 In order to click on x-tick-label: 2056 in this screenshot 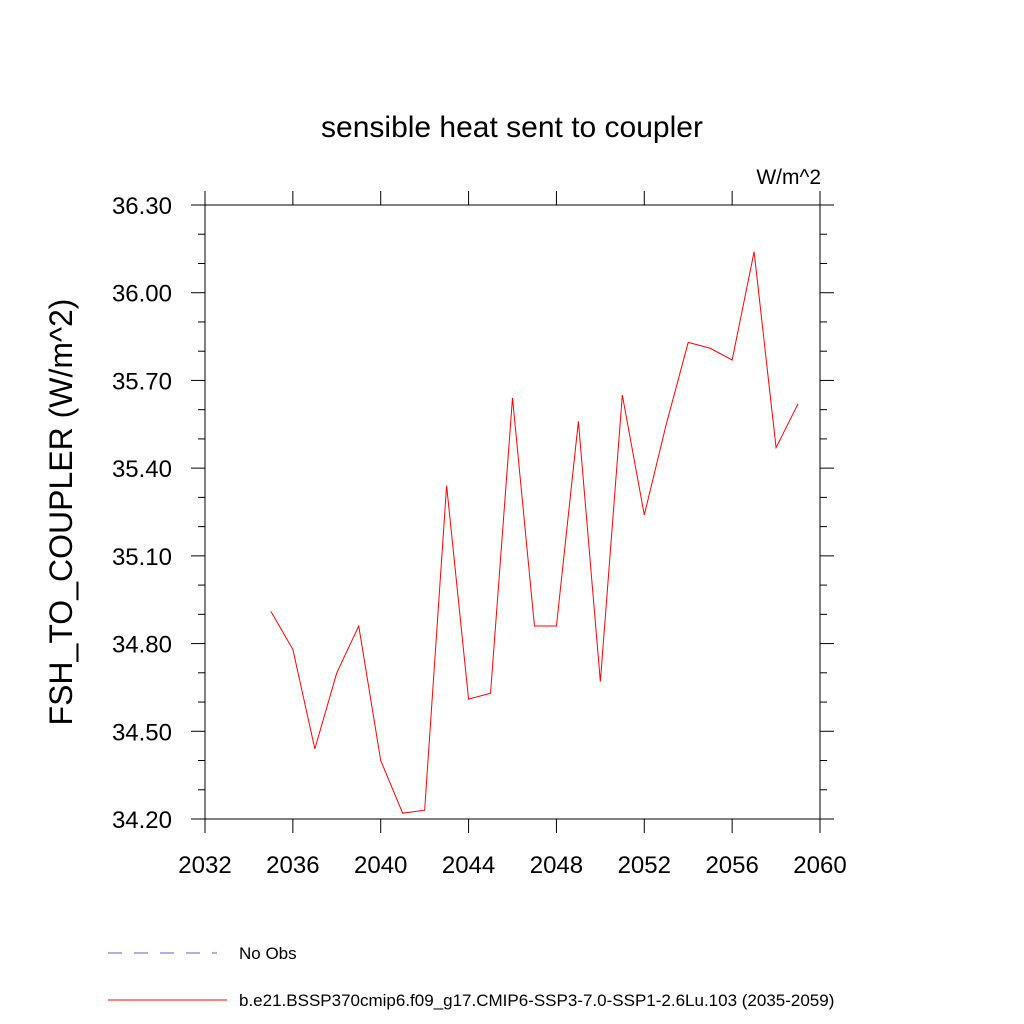, I will do `click(731, 865)`.